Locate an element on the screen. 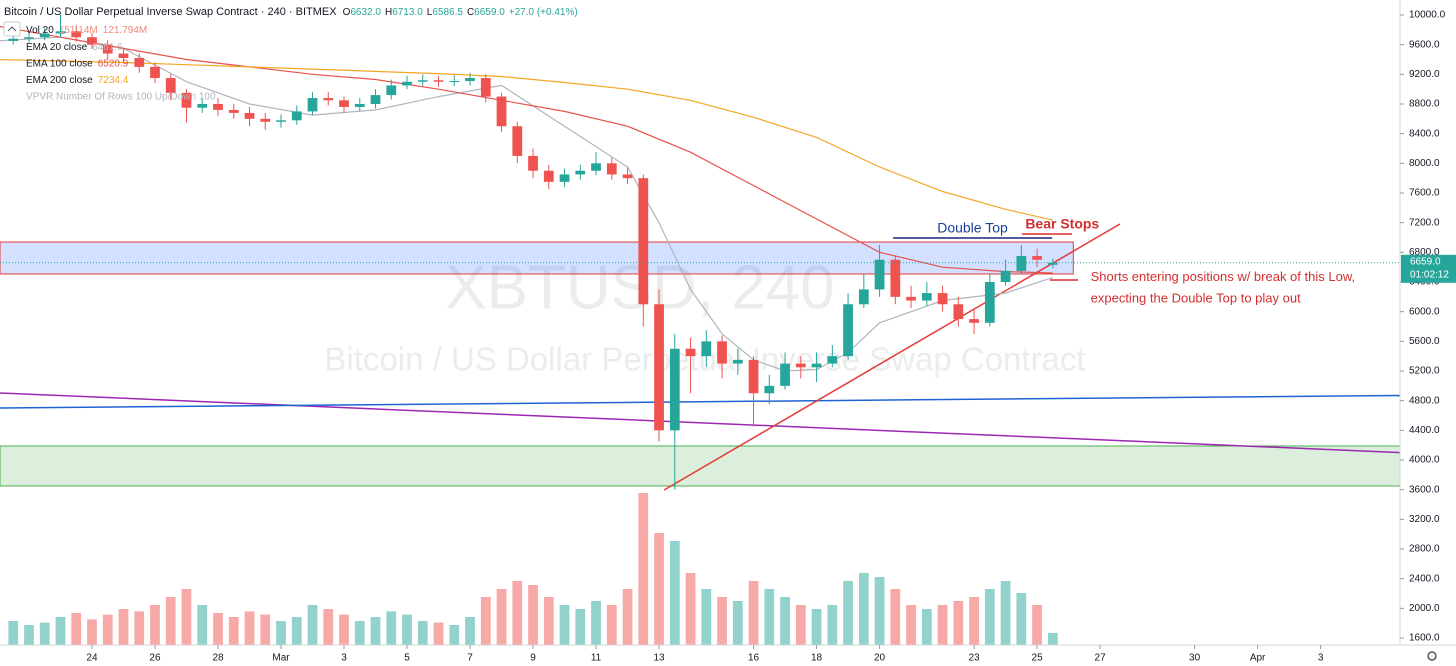  x-tick-label: Apr is located at coordinates (1258, 658).